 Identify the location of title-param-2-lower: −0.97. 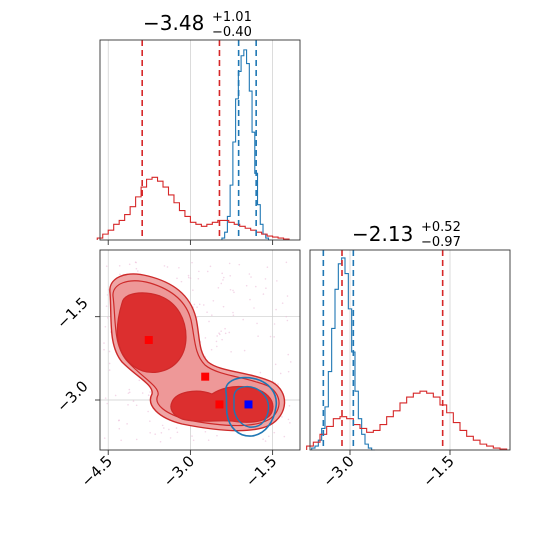
(441, 242).